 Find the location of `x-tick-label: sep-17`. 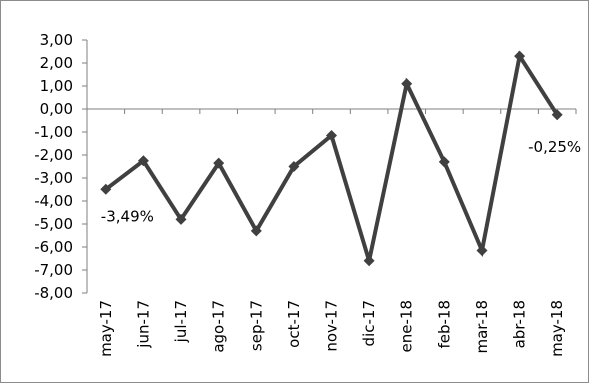

x-tick-label: sep-17 is located at coordinates (256, 325).